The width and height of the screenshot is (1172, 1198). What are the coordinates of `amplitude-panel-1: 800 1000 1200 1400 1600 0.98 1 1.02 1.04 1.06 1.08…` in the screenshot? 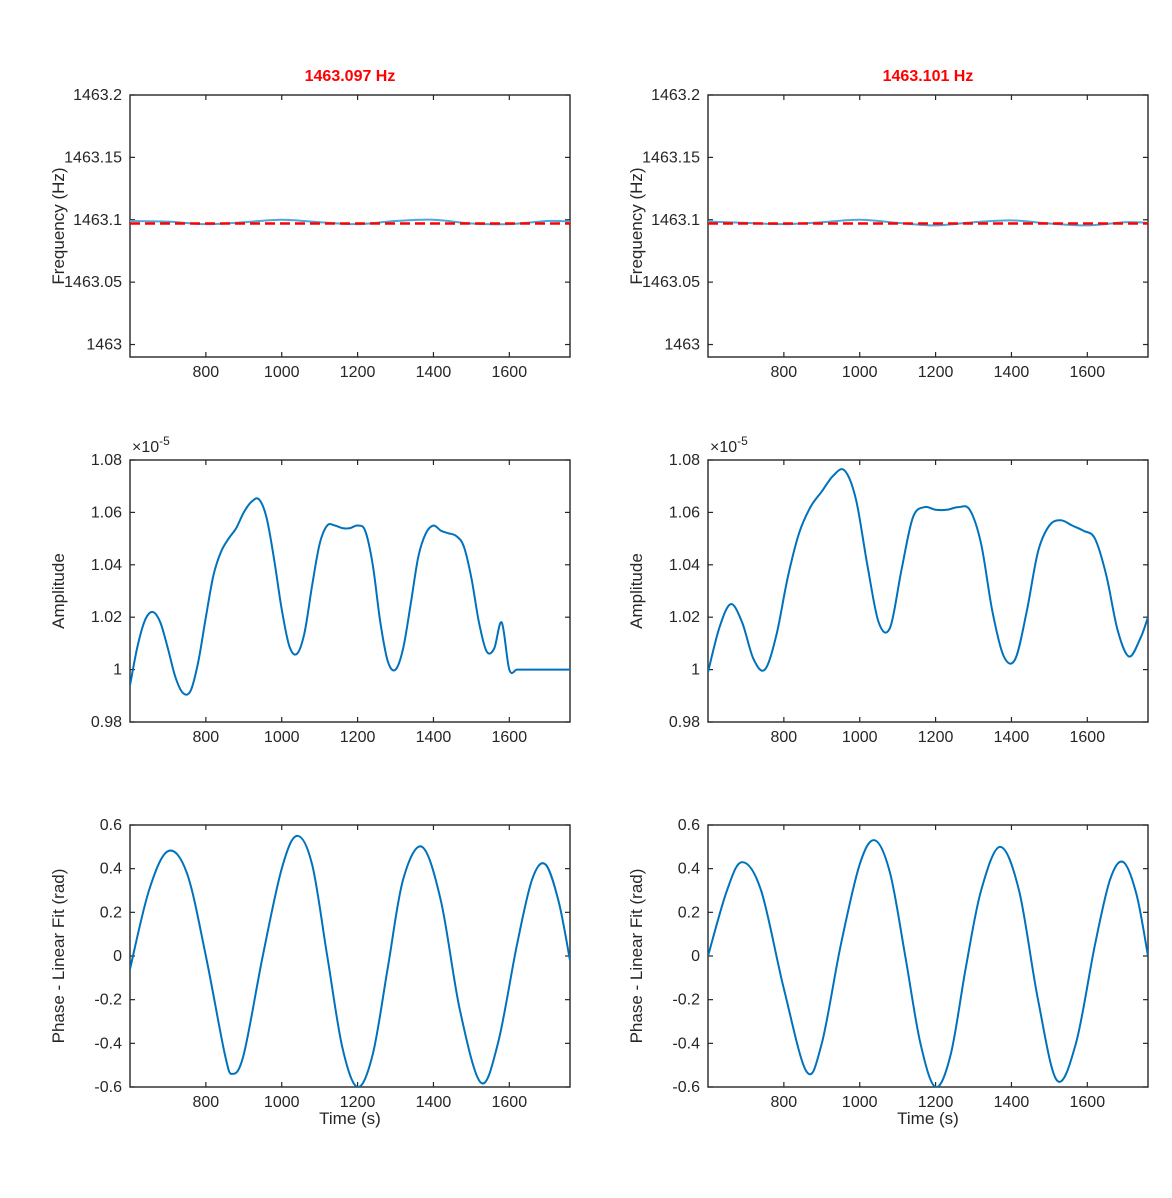 It's located at (888, 590).